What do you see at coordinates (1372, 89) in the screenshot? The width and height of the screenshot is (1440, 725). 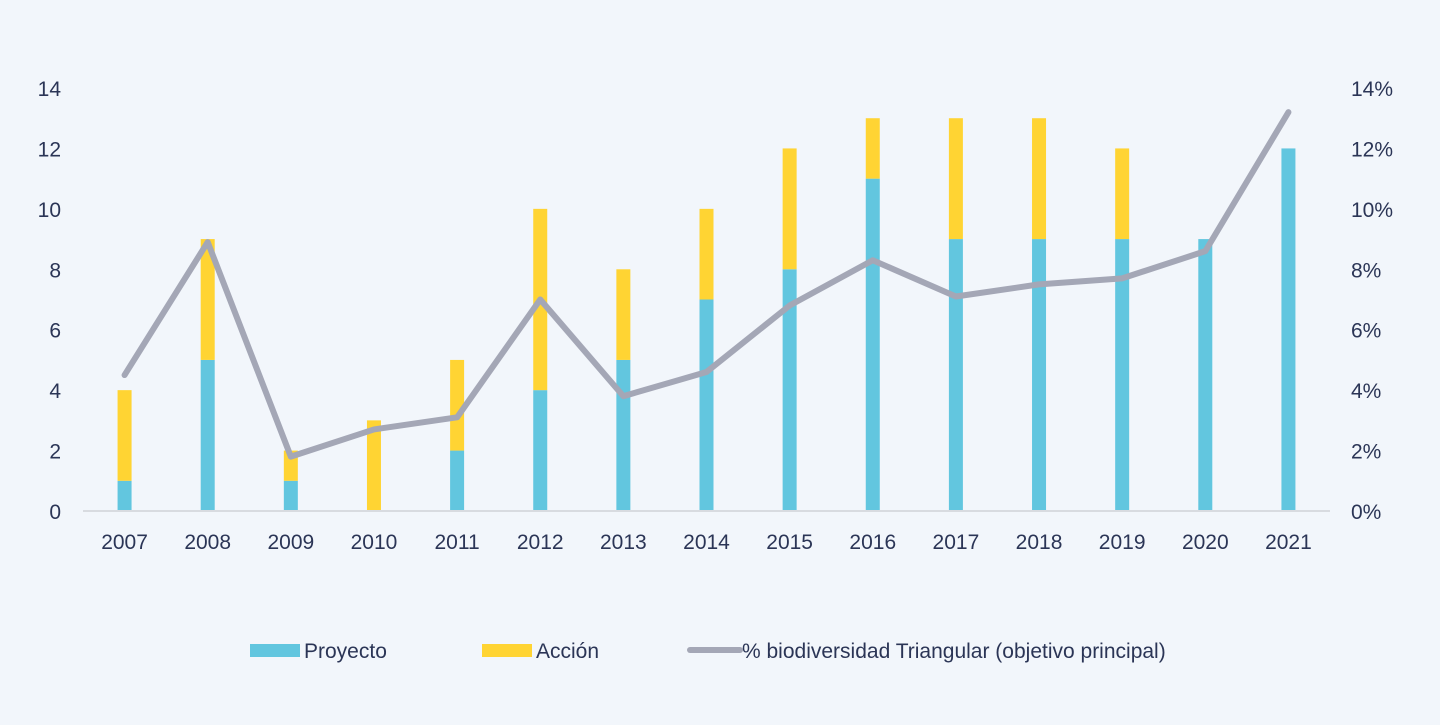 I see `y2-tick-label: 14%` at bounding box center [1372, 89].